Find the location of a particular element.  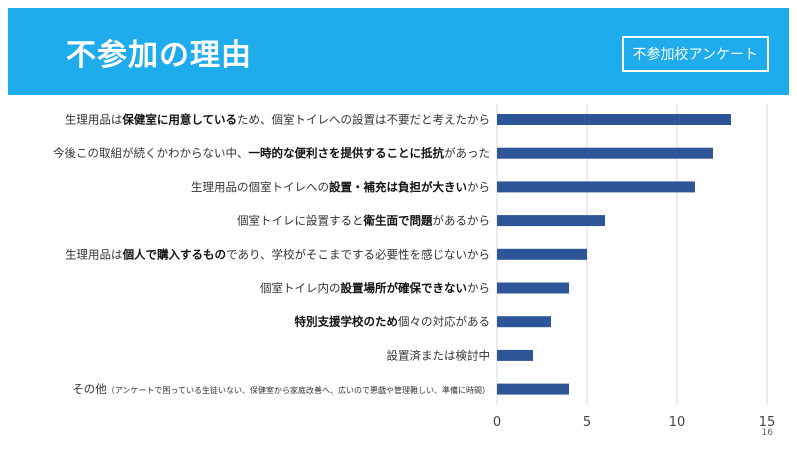

x-tick-label: 15 is located at coordinates (767, 422).